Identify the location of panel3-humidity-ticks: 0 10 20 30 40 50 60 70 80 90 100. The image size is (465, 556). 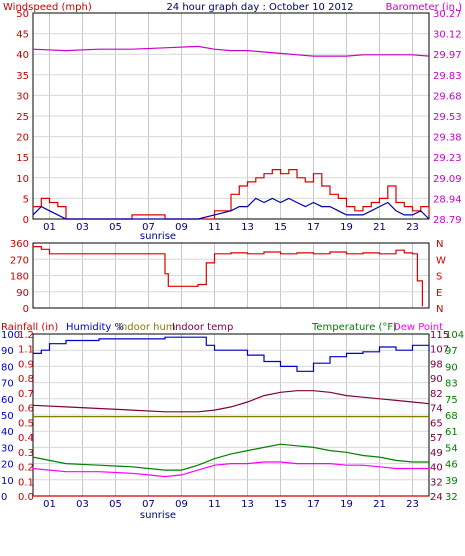
(10, 416).